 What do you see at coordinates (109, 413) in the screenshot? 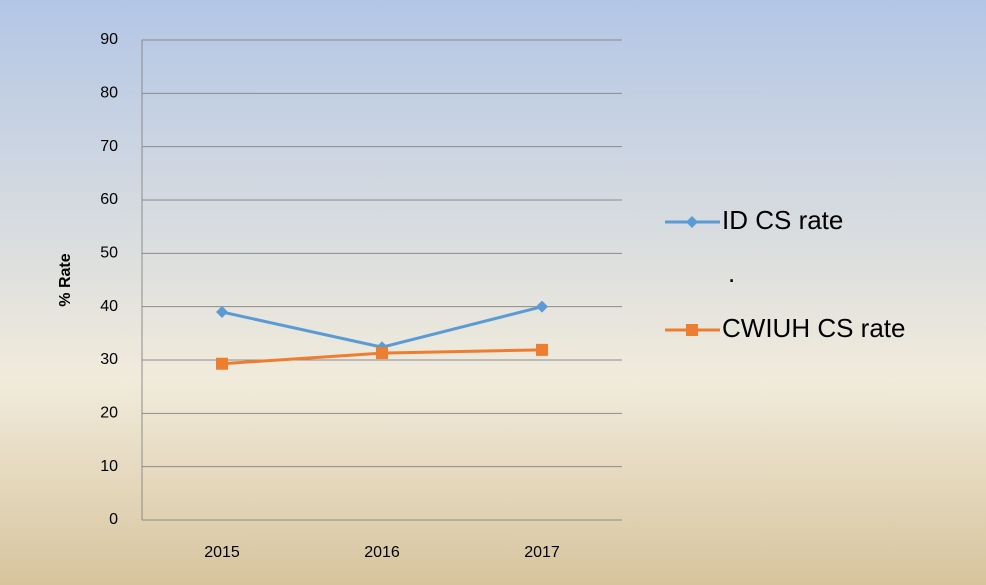
I see `y-tick-label: 20` at bounding box center [109, 413].